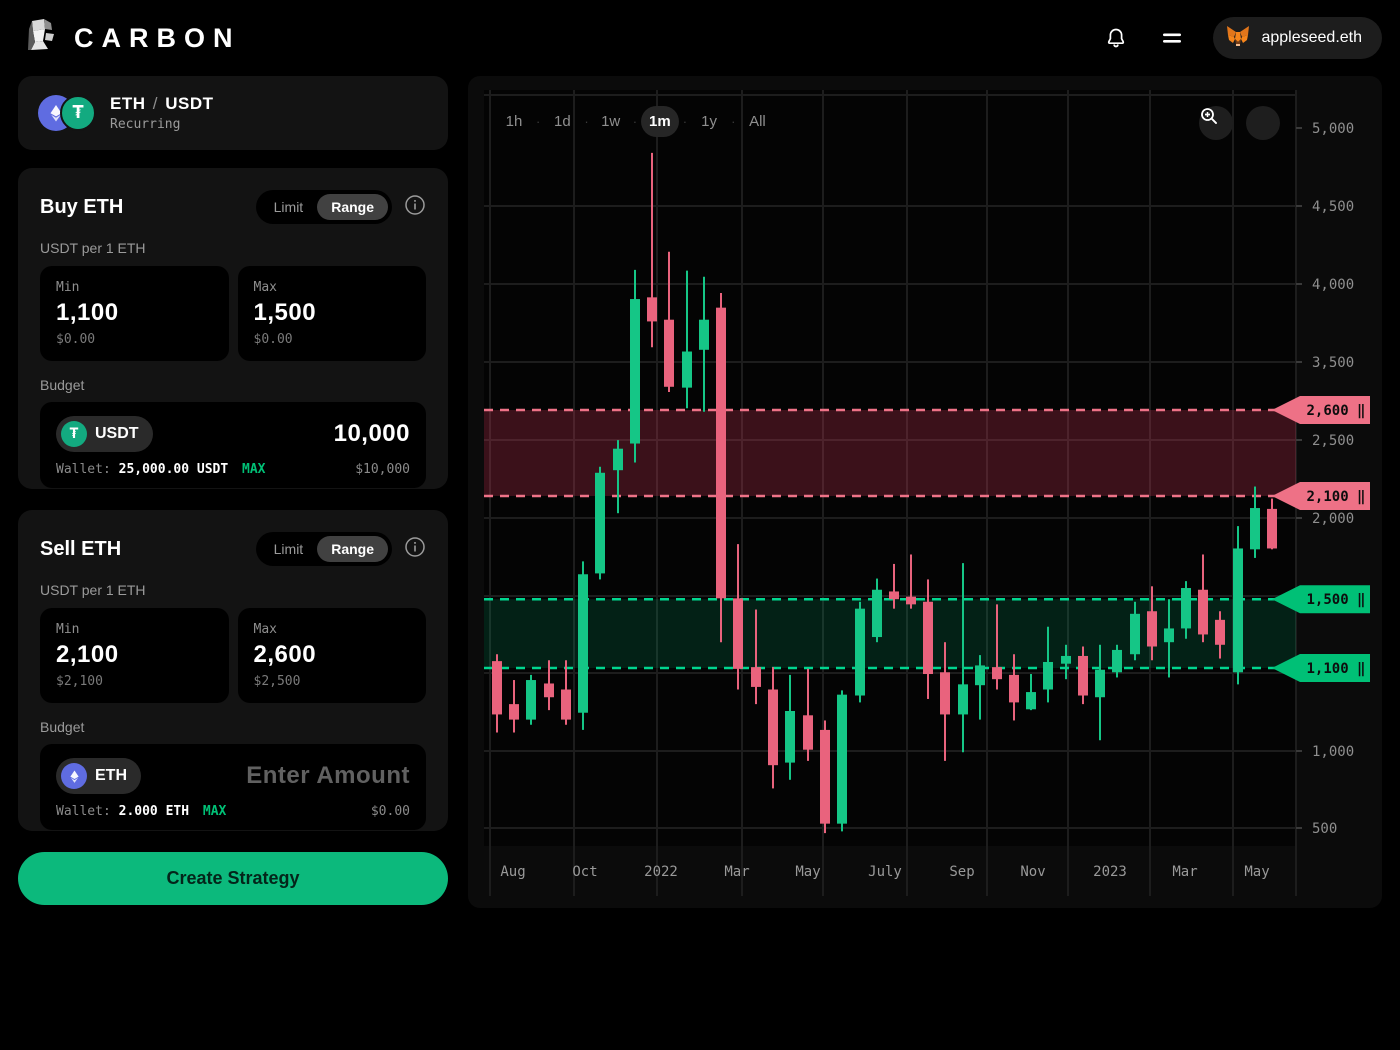  What do you see at coordinates (562, 121) in the screenshot?
I see `timeframe-1d: 1d` at bounding box center [562, 121].